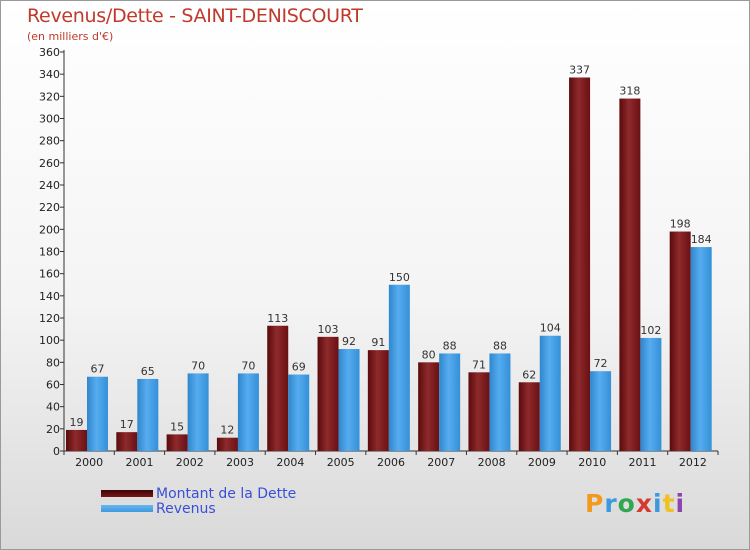  Describe the element at coordinates (77, 422) in the screenshot. I see `data-label: 19` at that location.